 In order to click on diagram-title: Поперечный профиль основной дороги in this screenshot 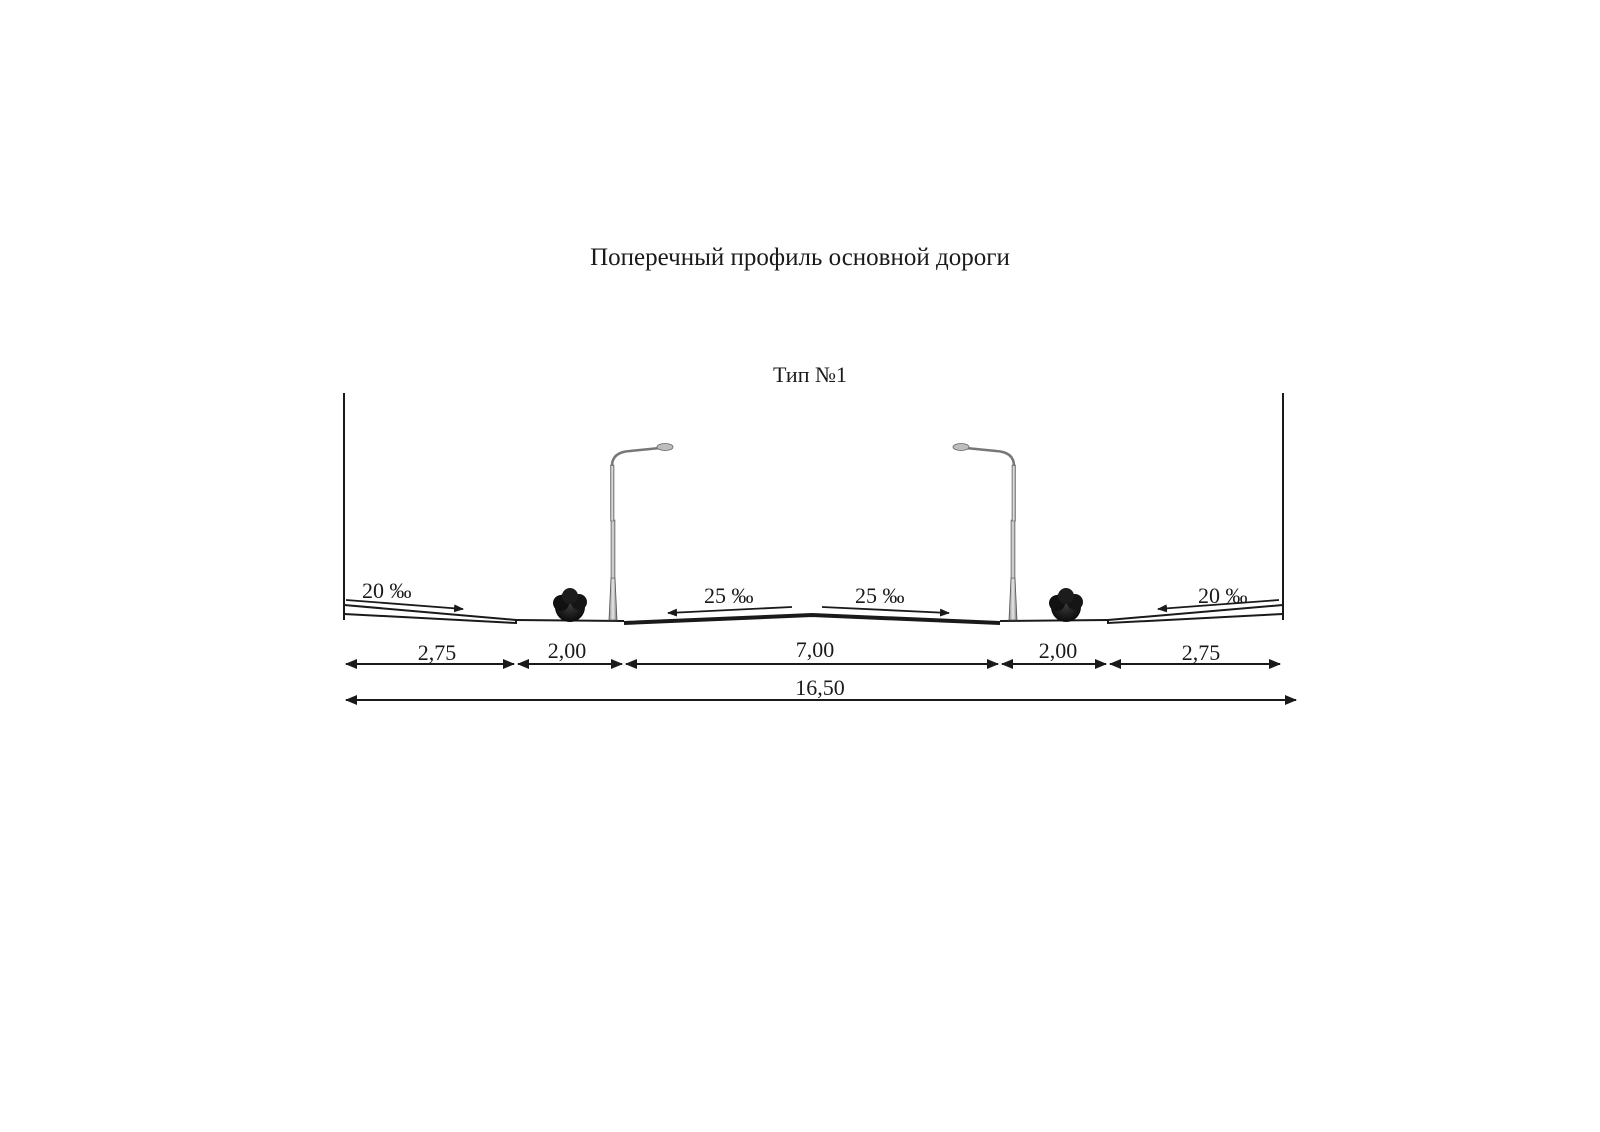, I will do `click(800, 257)`.